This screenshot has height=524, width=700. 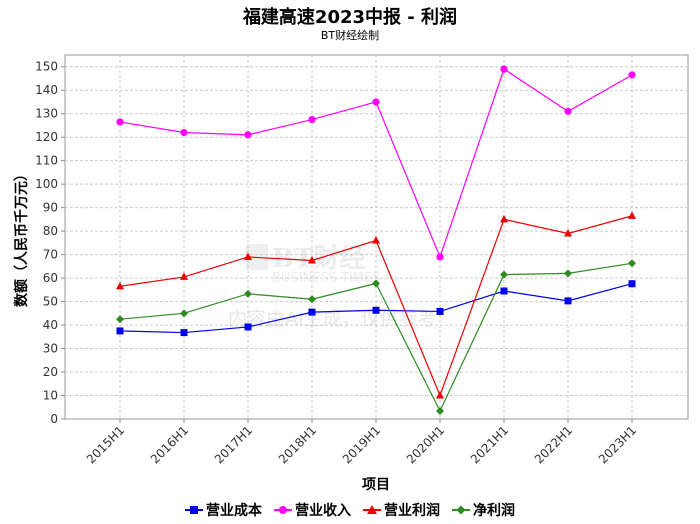 What do you see at coordinates (425, 444) in the screenshot?
I see `x-tick-label: 2020H1` at bounding box center [425, 444].